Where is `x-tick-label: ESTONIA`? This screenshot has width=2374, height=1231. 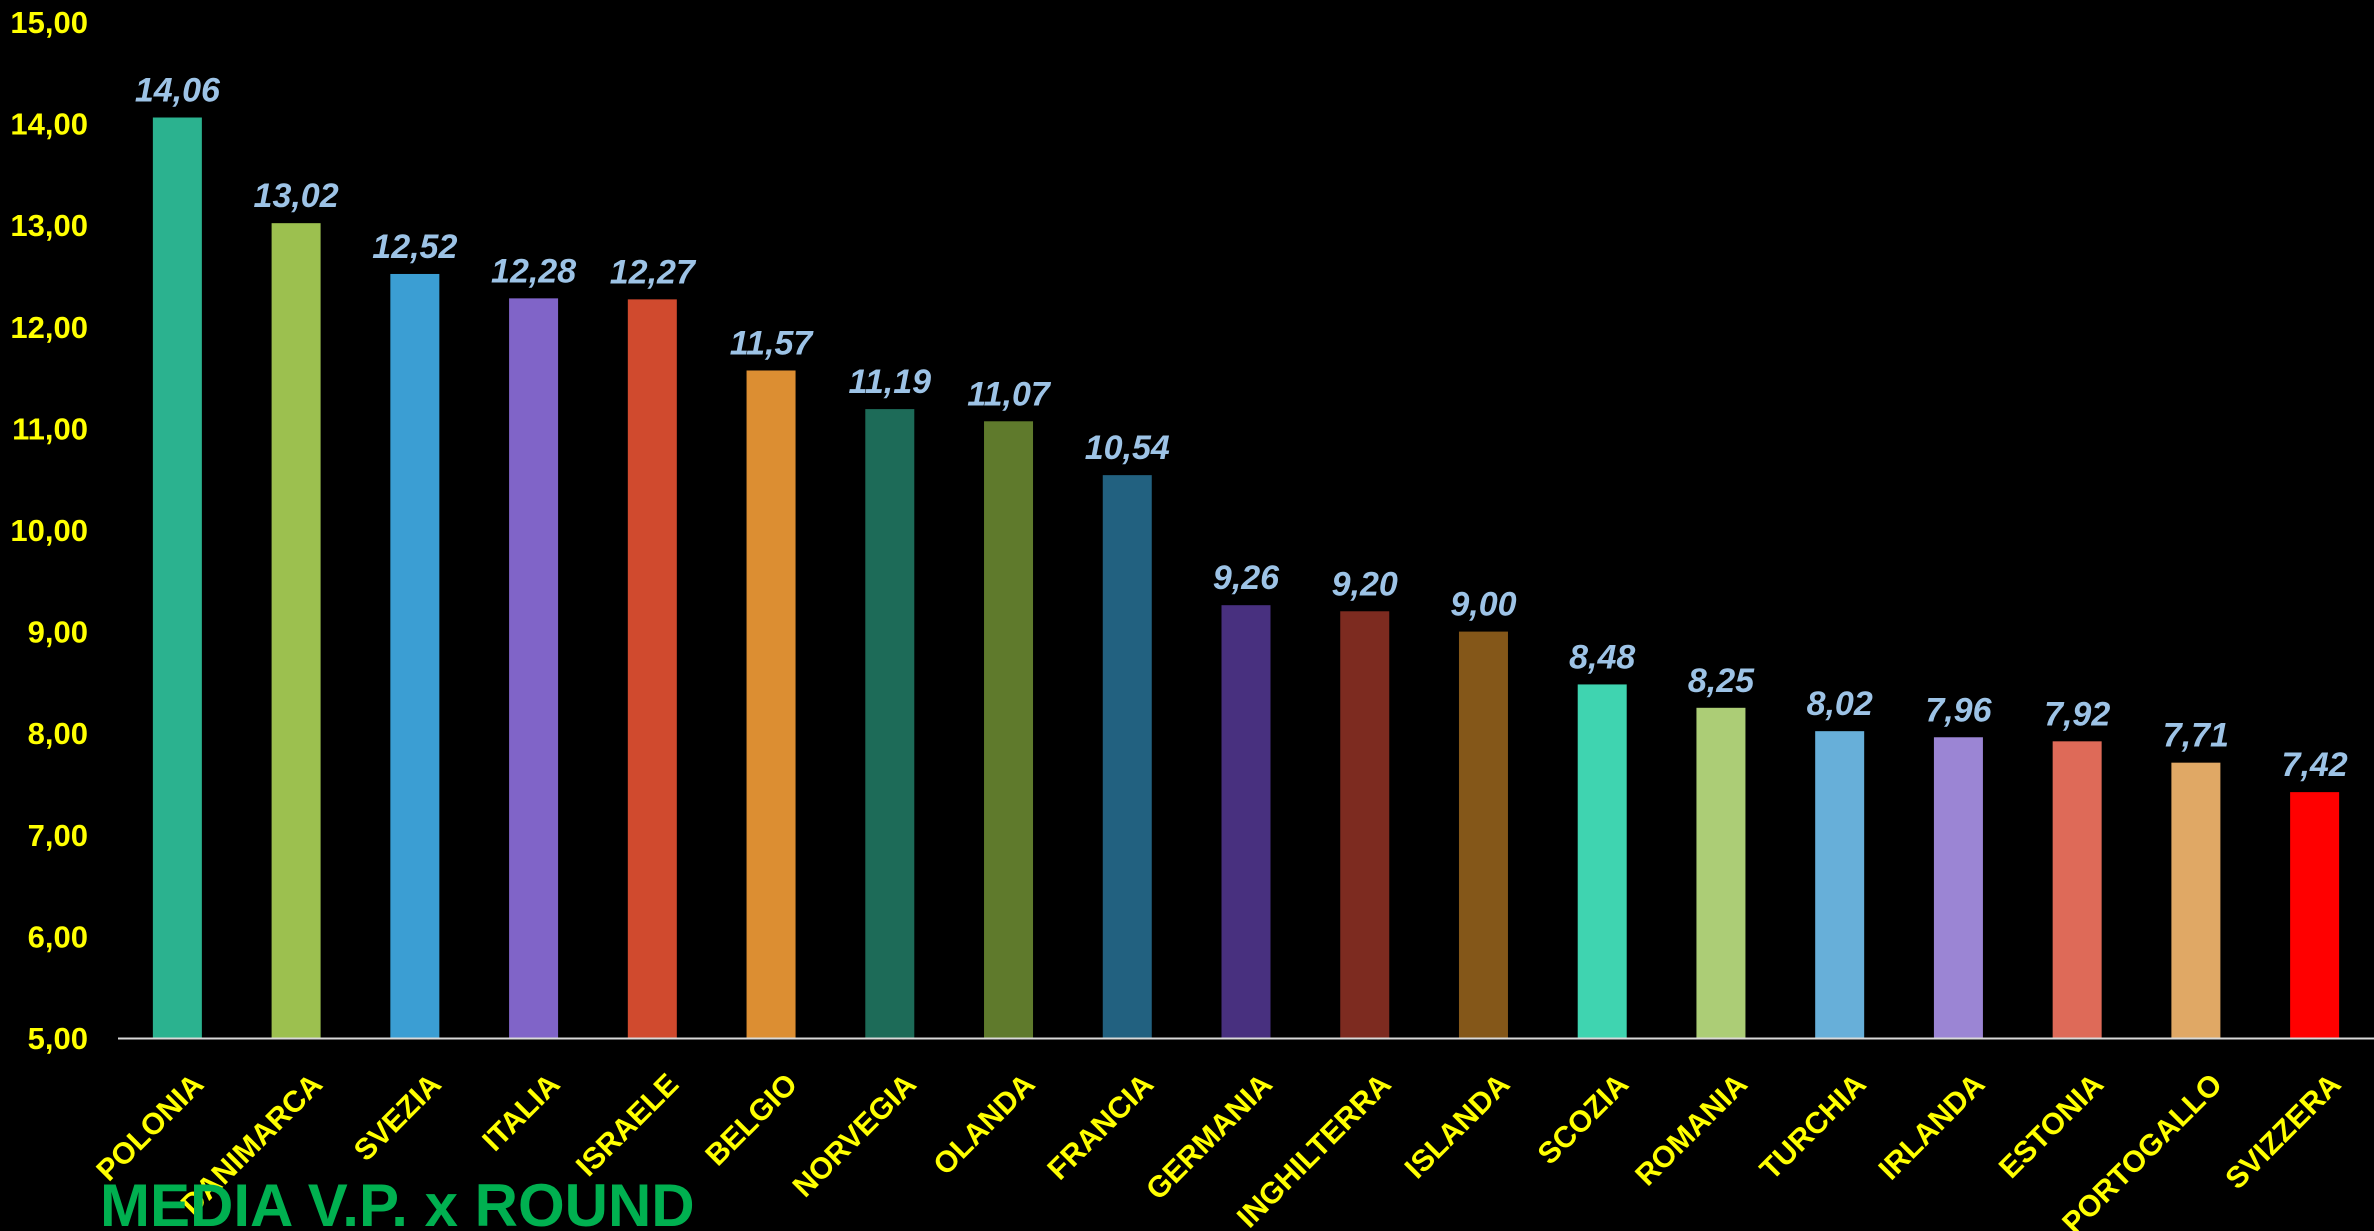 x-tick-label: ESTONIA is located at coordinates (2051, 1126).